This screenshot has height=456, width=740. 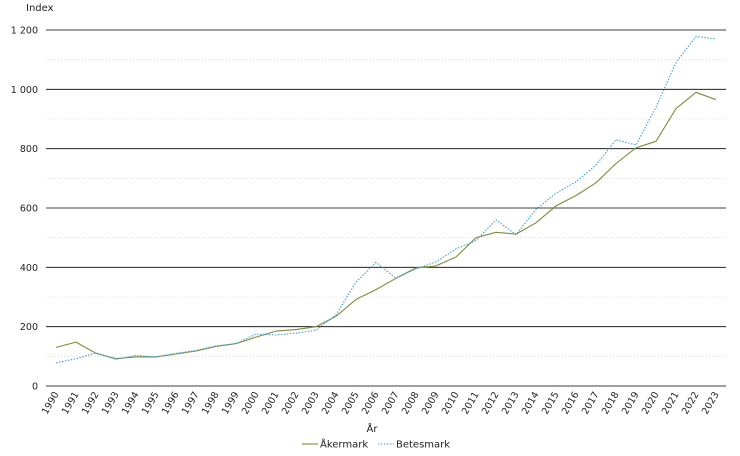 I want to click on x-tick-label: 2009, so click(x=431, y=403).